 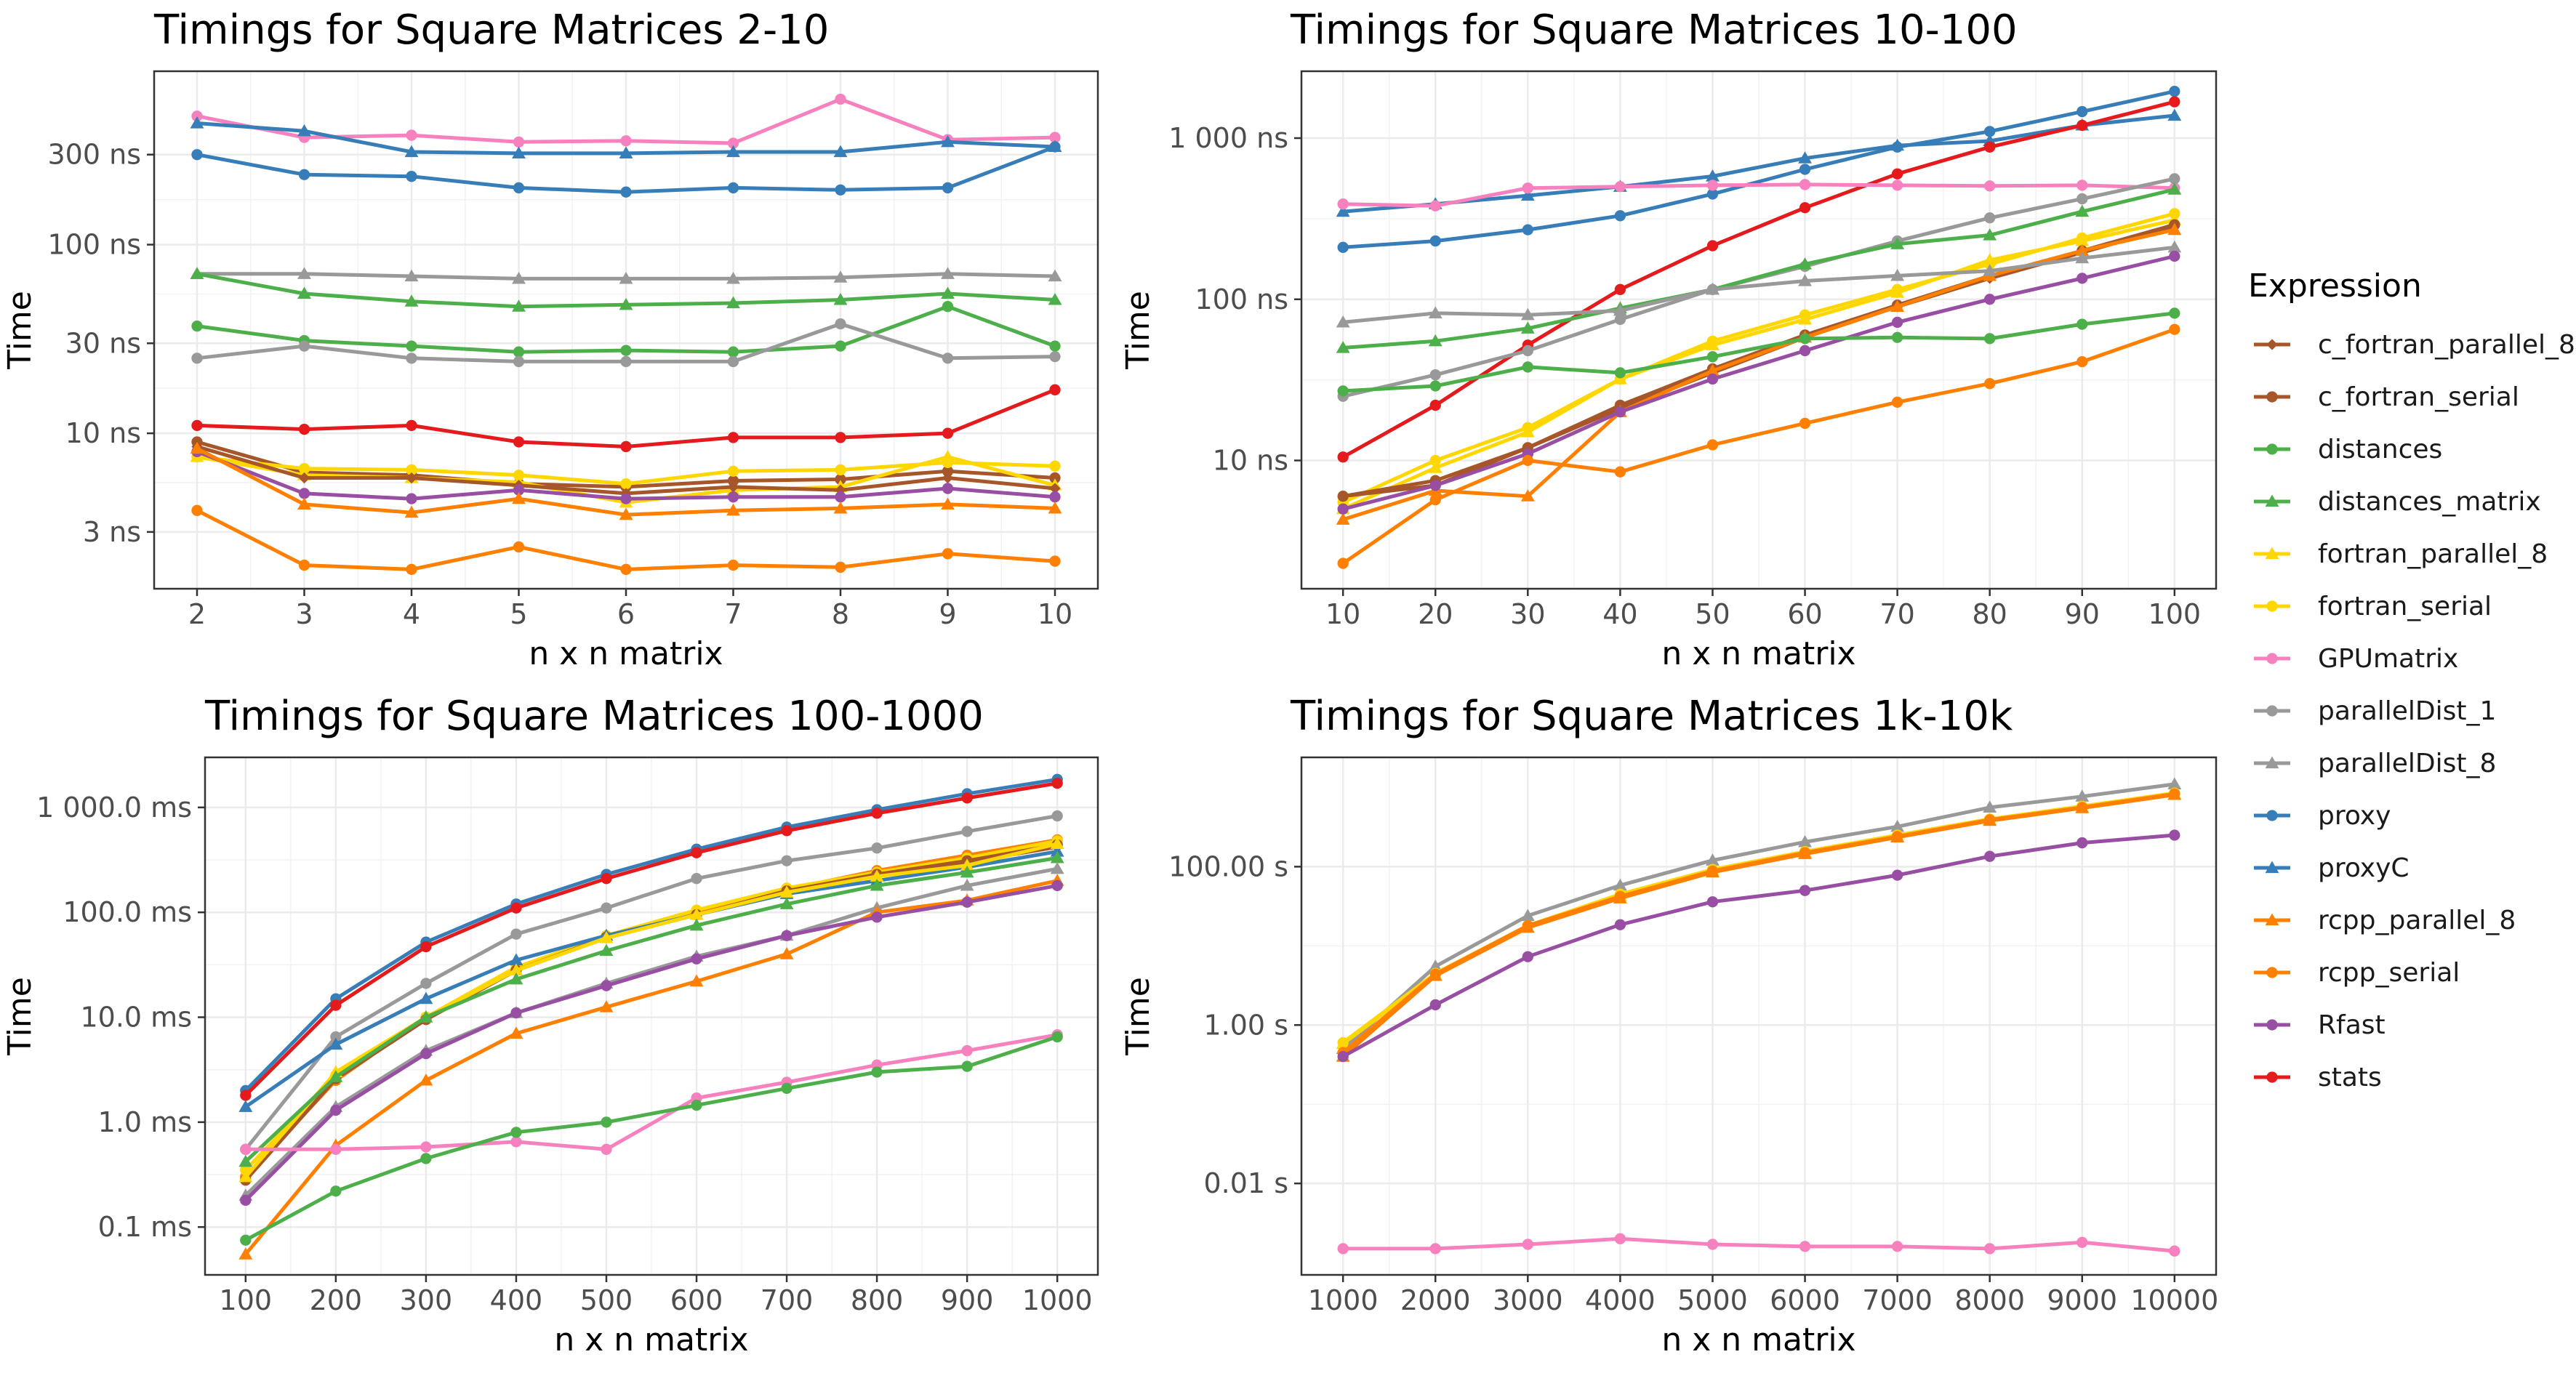 I want to click on series-distances, so click(x=652, y=1138).